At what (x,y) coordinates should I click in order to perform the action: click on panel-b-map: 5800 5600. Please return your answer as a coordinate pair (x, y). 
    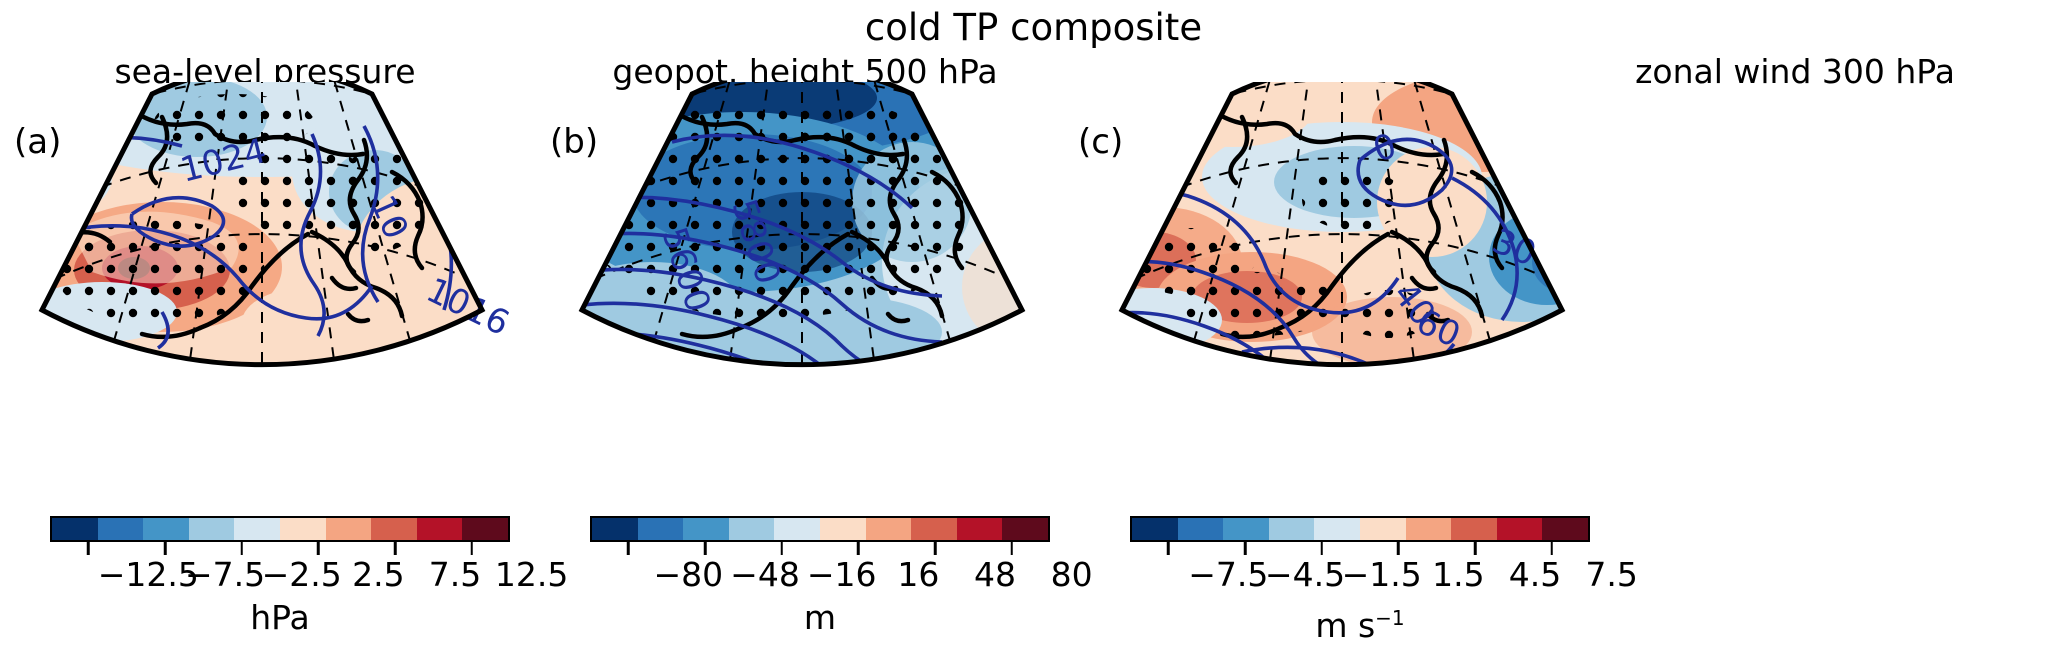
    Looking at the image, I should click on (802, 227).